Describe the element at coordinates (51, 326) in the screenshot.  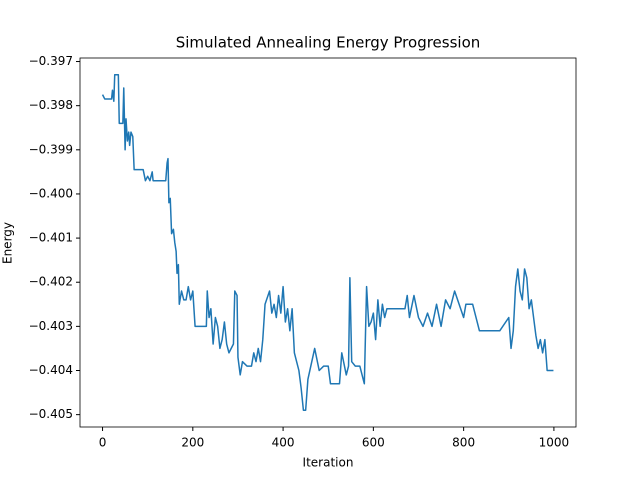
I see `y-tick-label: −0.403` at that location.